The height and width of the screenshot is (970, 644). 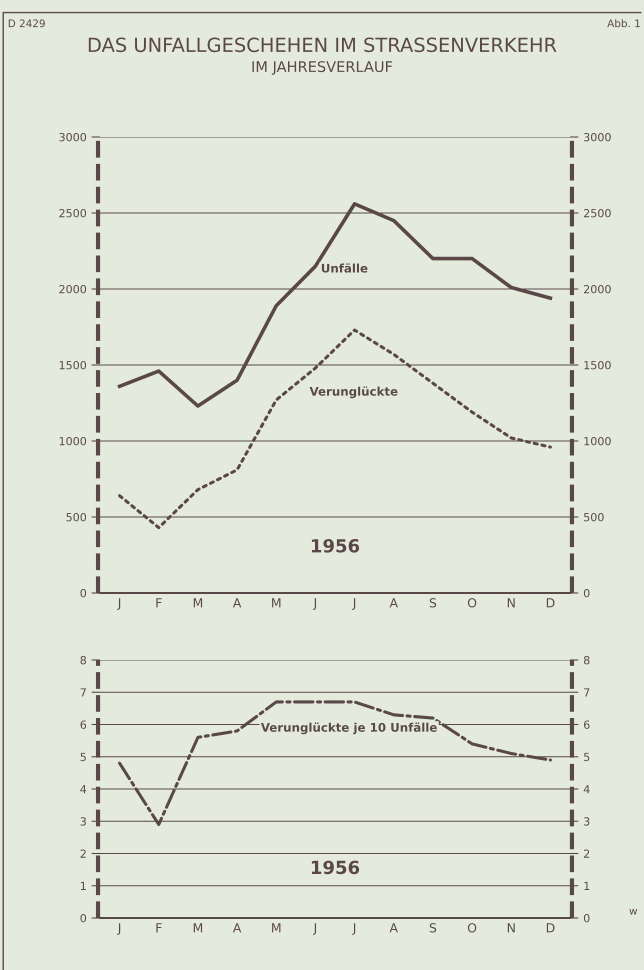 I want to click on y-tick-label: 2000, so click(x=72, y=289).